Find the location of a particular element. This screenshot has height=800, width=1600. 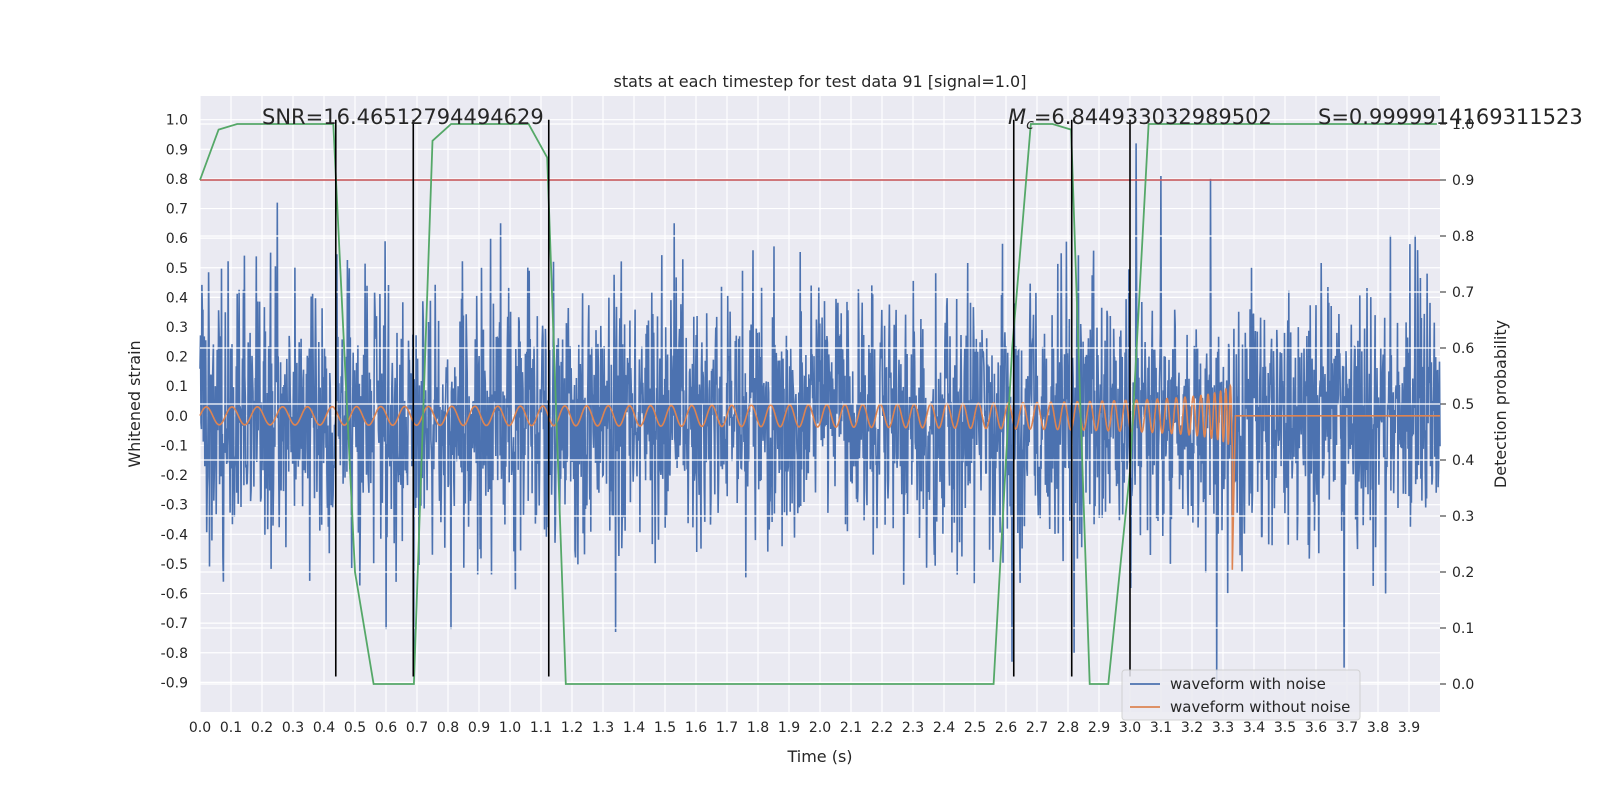

y-tick-label: 1.0 is located at coordinates (177, 121).